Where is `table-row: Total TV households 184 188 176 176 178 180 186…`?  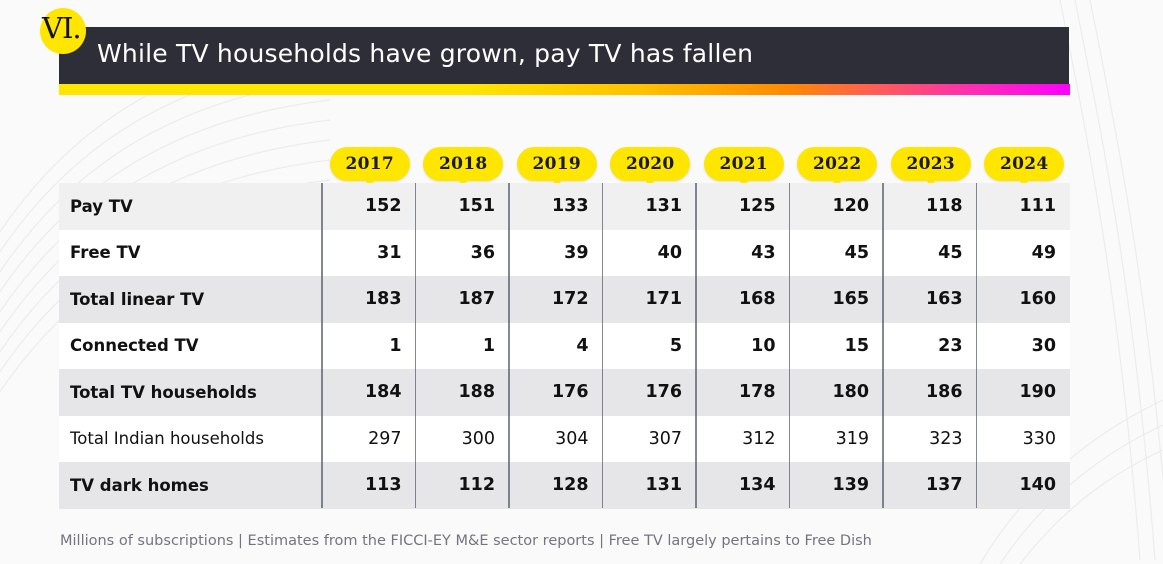
table-row: Total TV households 184 188 176 176 178 180 186… is located at coordinates (564, 392).